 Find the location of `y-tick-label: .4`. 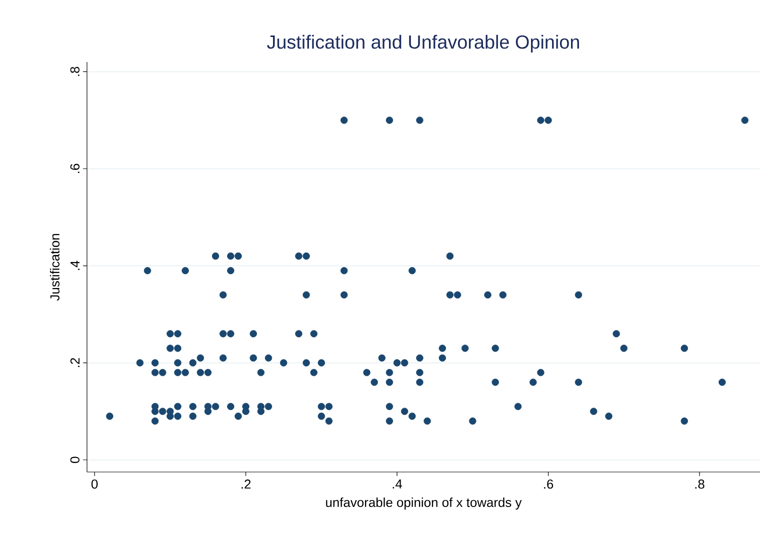

y-tick-label: .4 is located at coordinates (75, 265).